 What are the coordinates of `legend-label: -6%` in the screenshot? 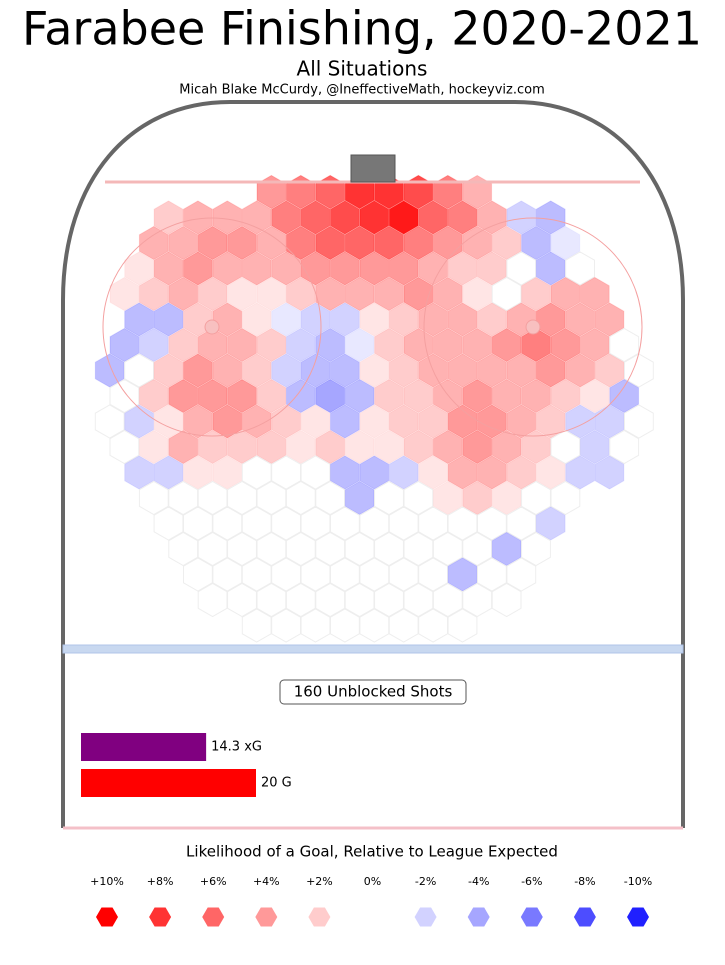 It's located at (531, 881).